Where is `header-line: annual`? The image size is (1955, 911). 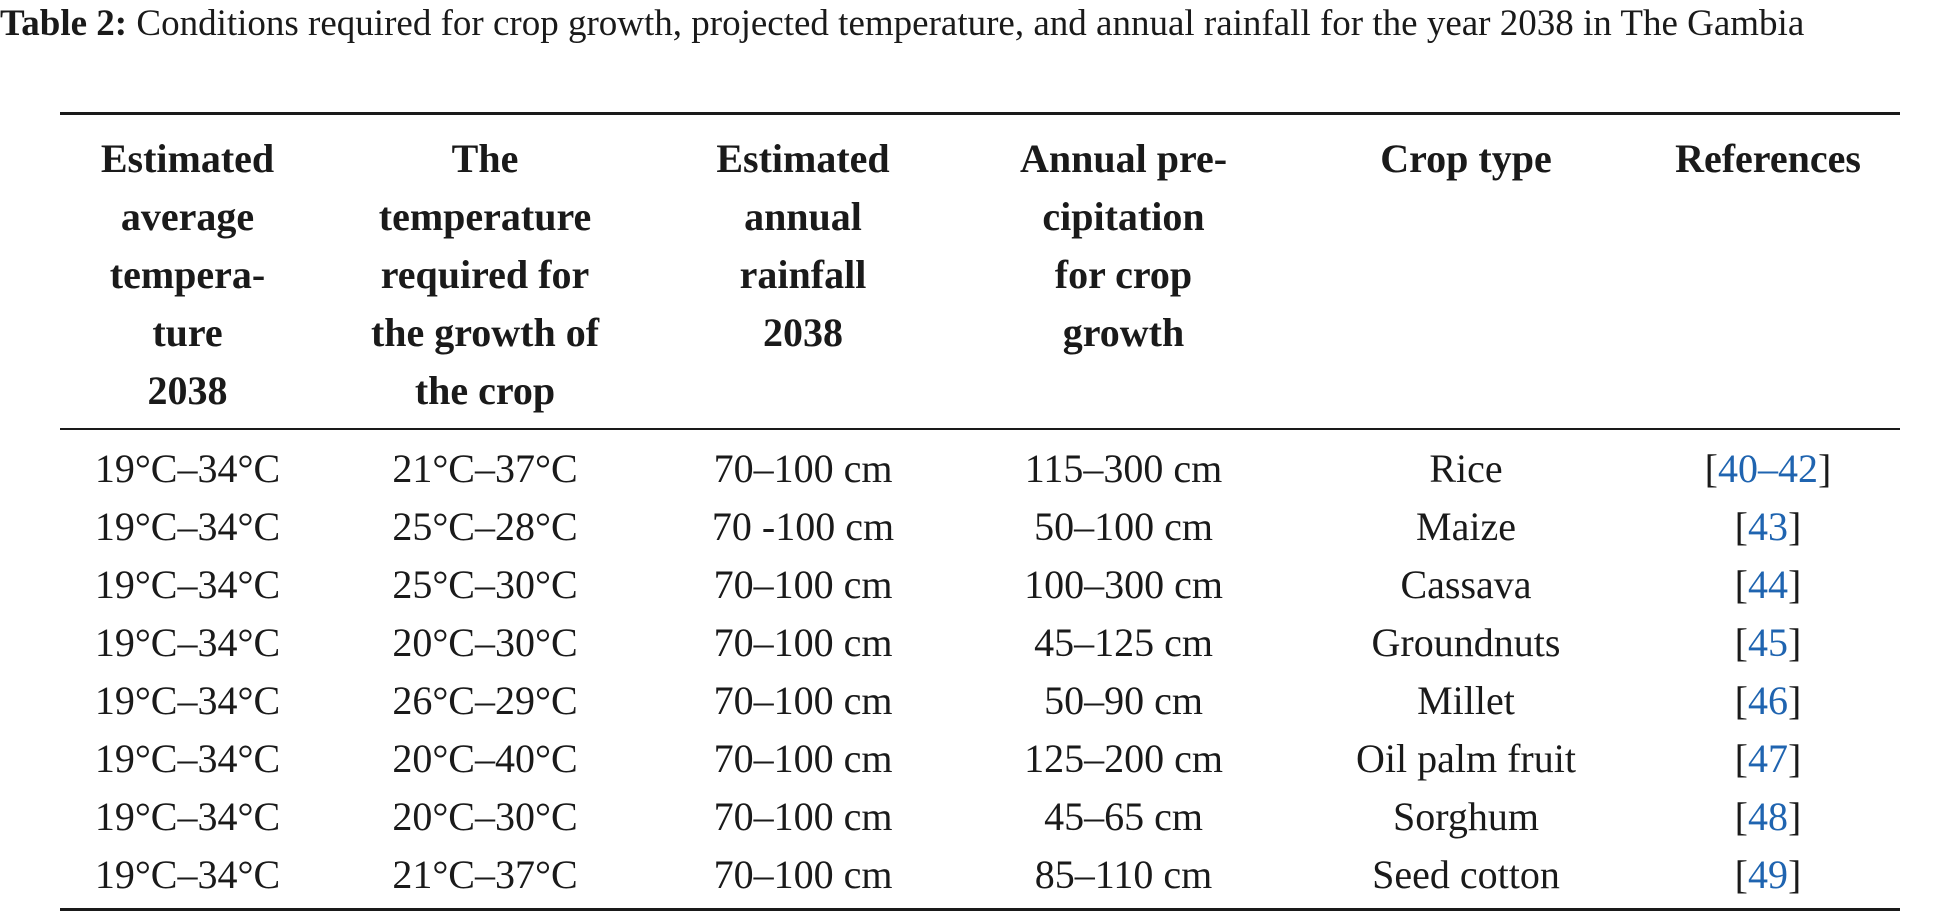 header-line: annual is located at coordinates (803, 216).